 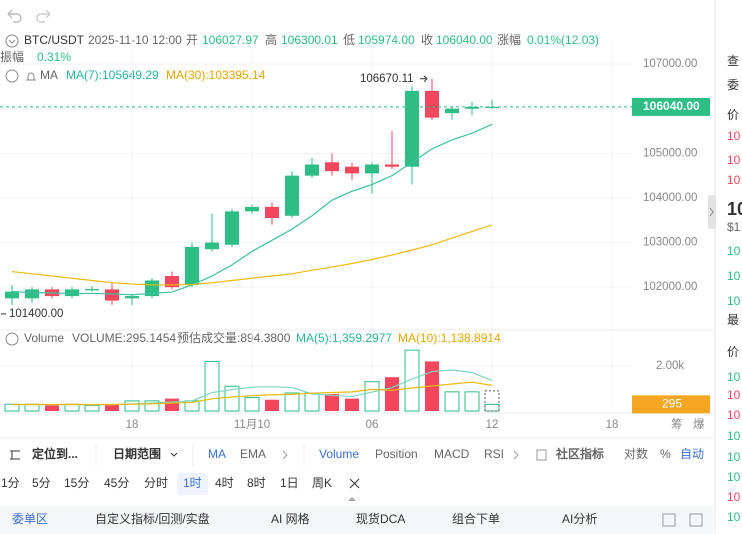 I want to click on tab: 委单区, so click(x=30, y=519).